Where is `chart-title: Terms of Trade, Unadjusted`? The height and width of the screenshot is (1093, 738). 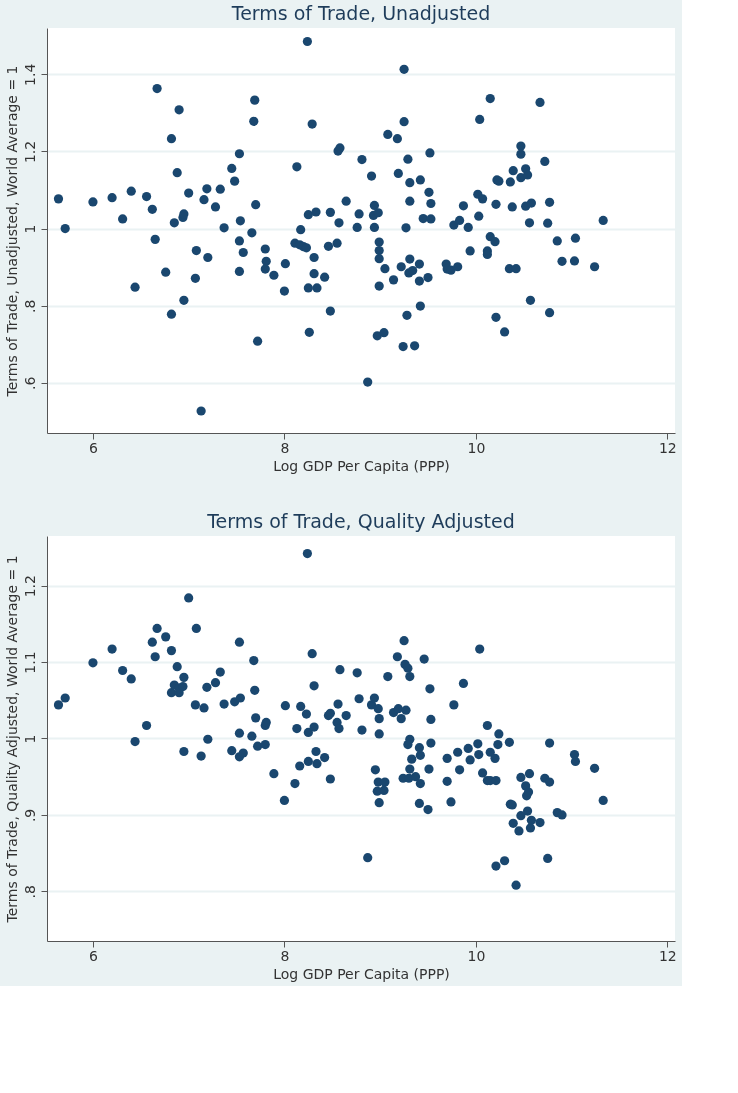
chart-title: Terms of Trade, Unadjusted is located at coordinates (360, 13).